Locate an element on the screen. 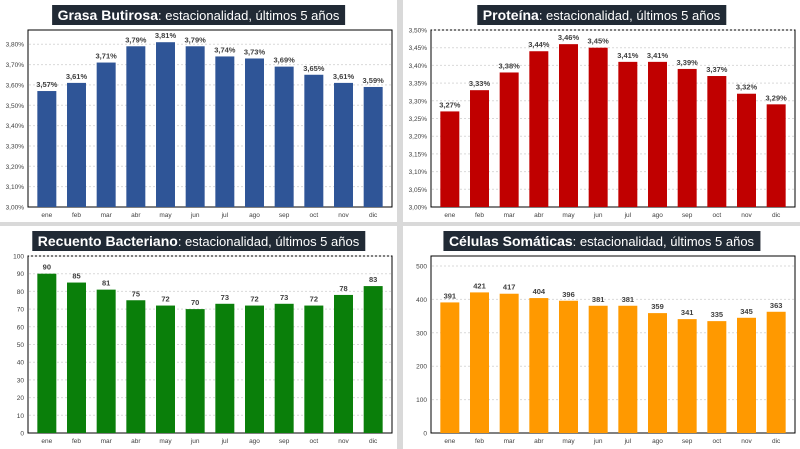  data-label: 3,57% is located at coordinates (47, 84).